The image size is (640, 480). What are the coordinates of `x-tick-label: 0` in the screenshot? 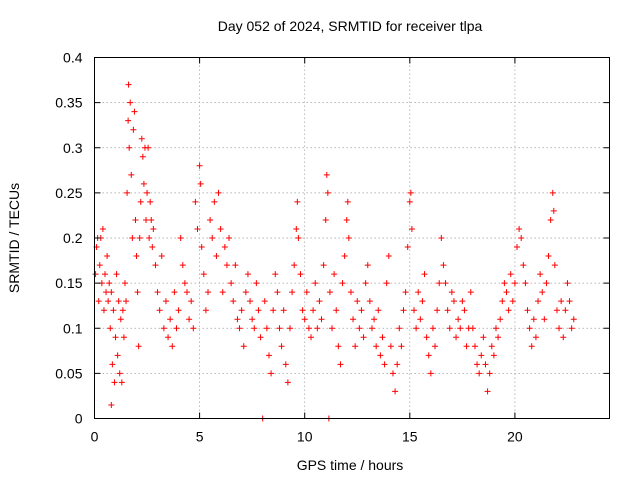 It's located at (95, 437).